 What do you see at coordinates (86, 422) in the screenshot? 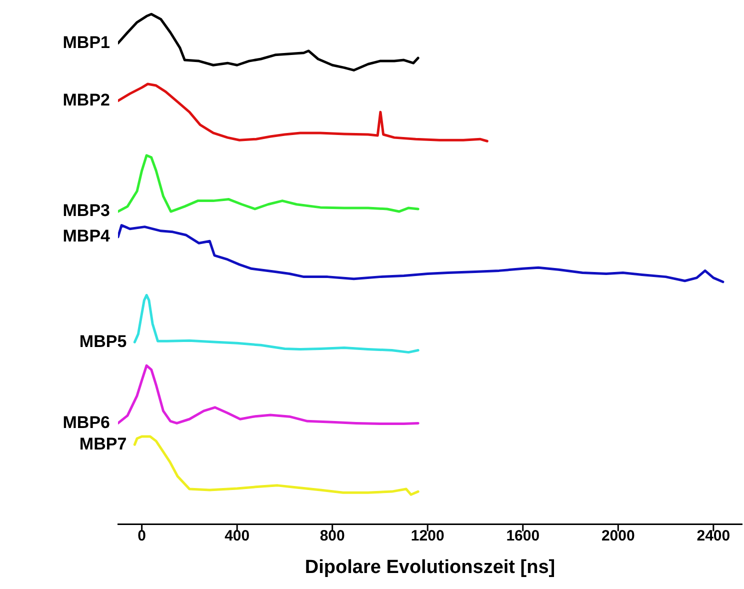
I see `series-label: MBP6` at bounding box center [86, 422].